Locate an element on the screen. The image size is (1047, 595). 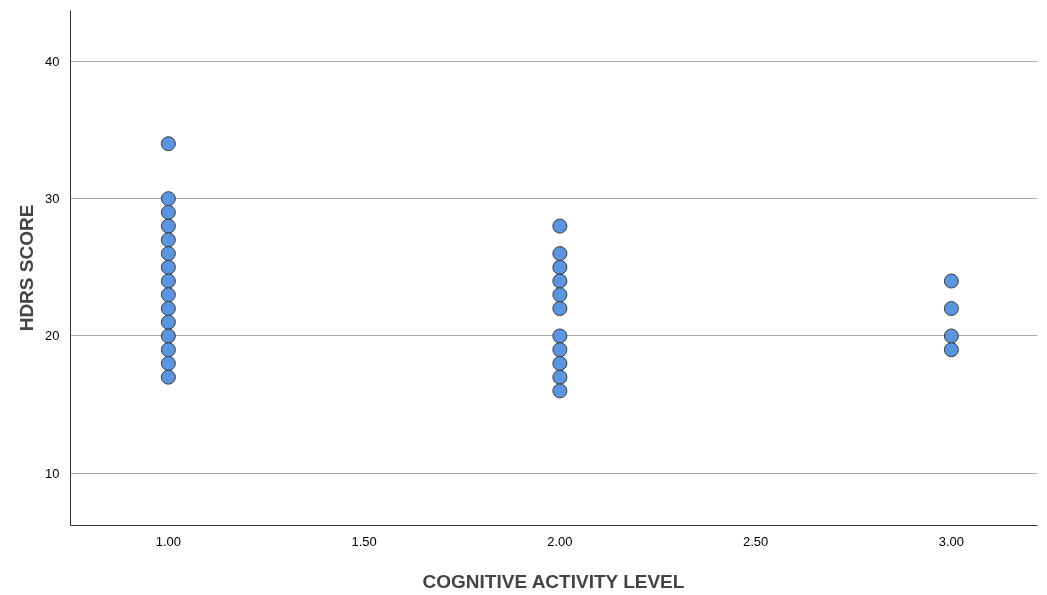
x-axis-title: COGNITIVE ACTIVITY LEVEL is located at coordinates (553, 581).